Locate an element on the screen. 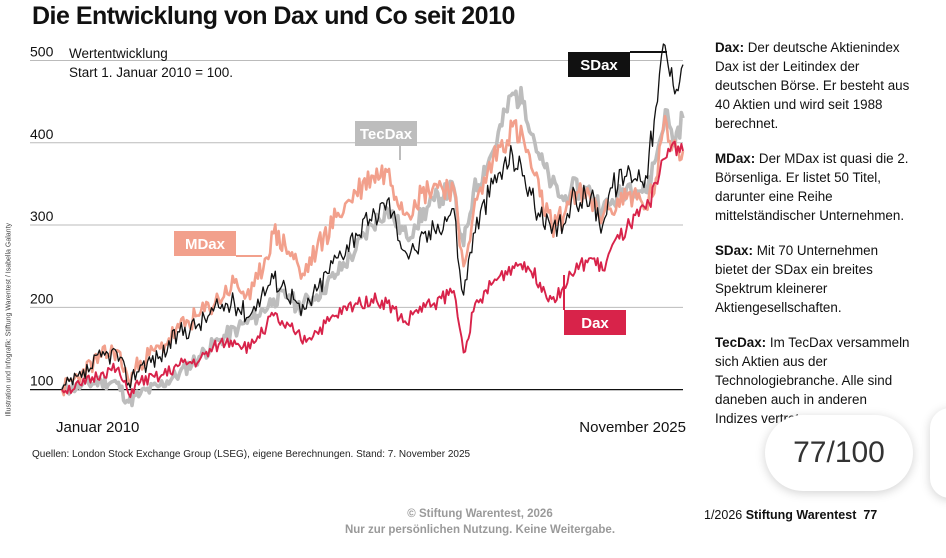  label-box-tecdax is located at coordinates (386, 133).